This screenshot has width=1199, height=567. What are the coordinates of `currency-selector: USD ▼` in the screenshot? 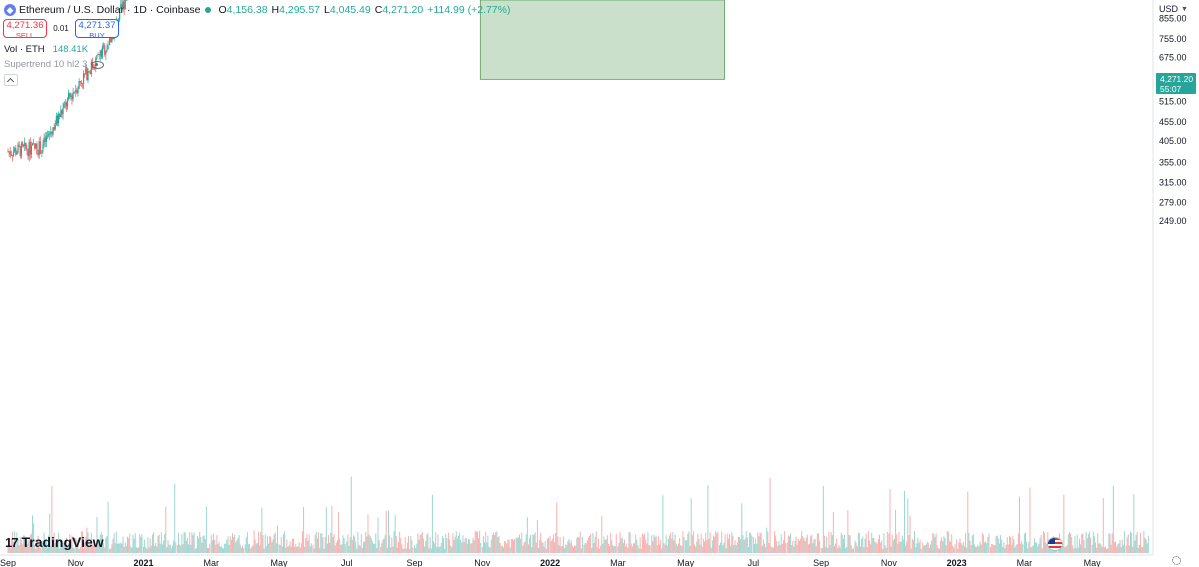 It's located at (1173, 9).